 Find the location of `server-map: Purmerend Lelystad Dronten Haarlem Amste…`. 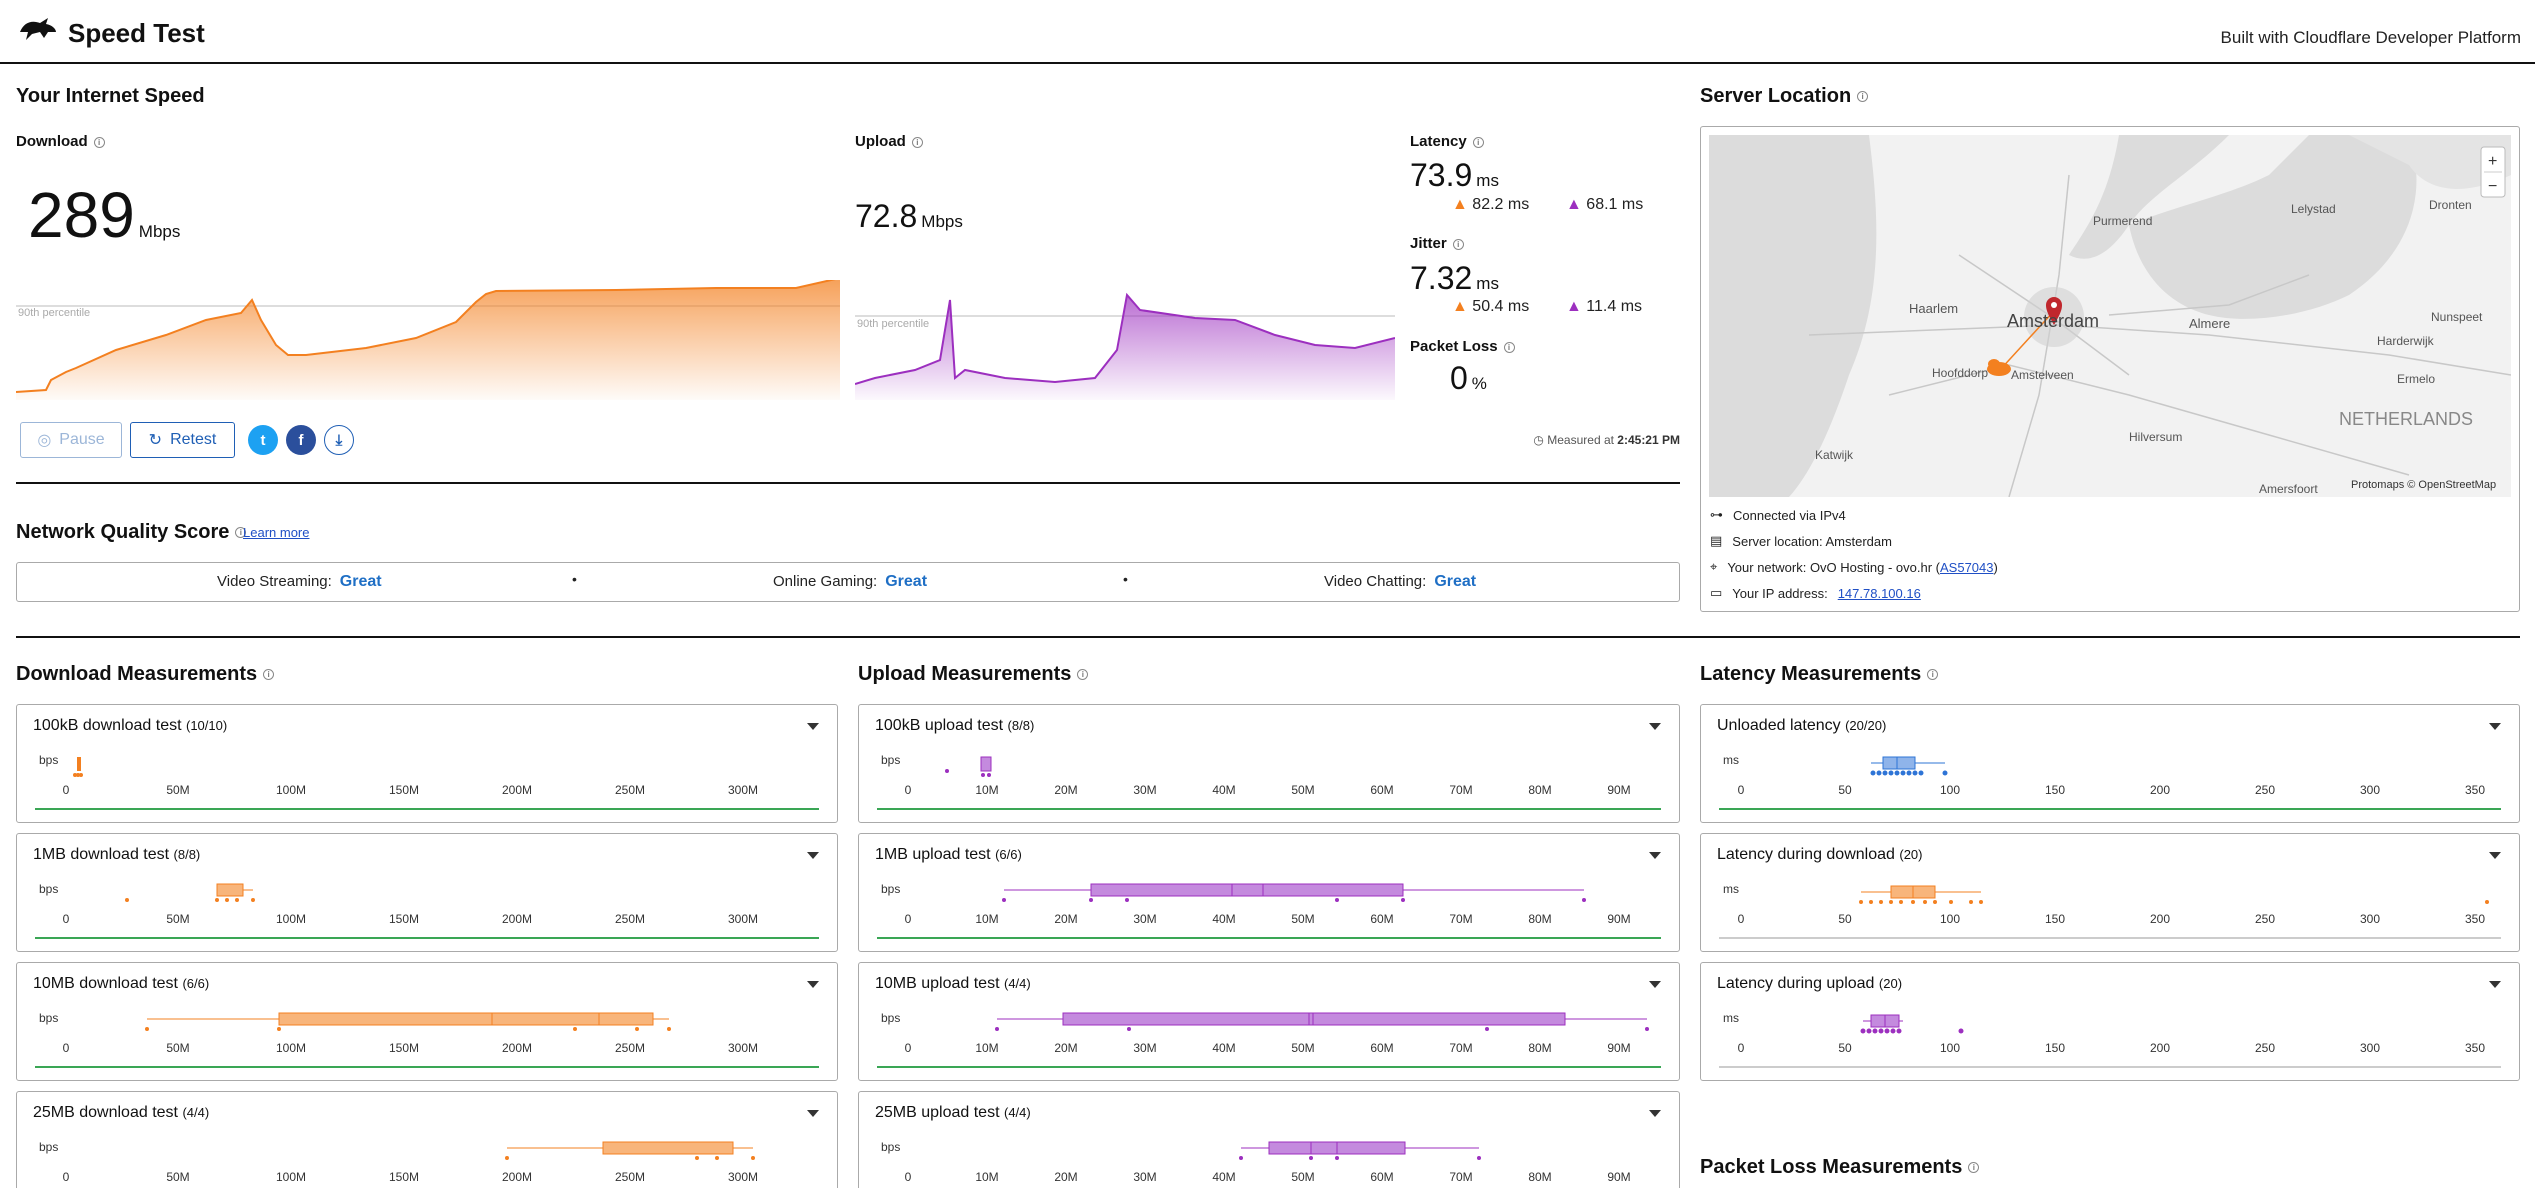

server-map: Purmerend Lelystad Dronten Haarlem Amste… is located at coordinates (2110, 316).